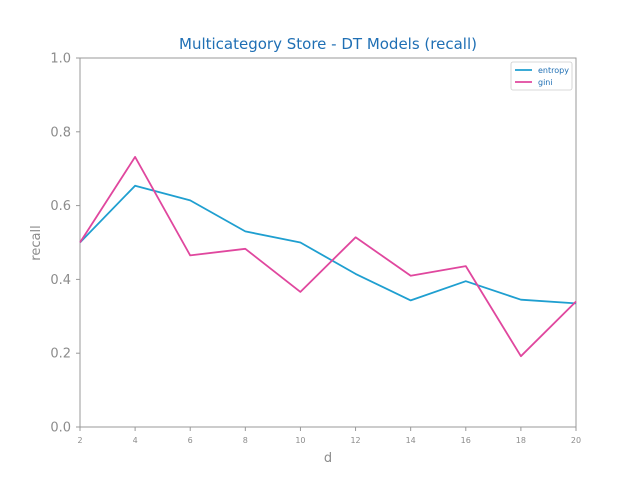  Describe the element at coordinates (60, 132) in the screenshot. I see `y-tick-label: 0.8` at that location.